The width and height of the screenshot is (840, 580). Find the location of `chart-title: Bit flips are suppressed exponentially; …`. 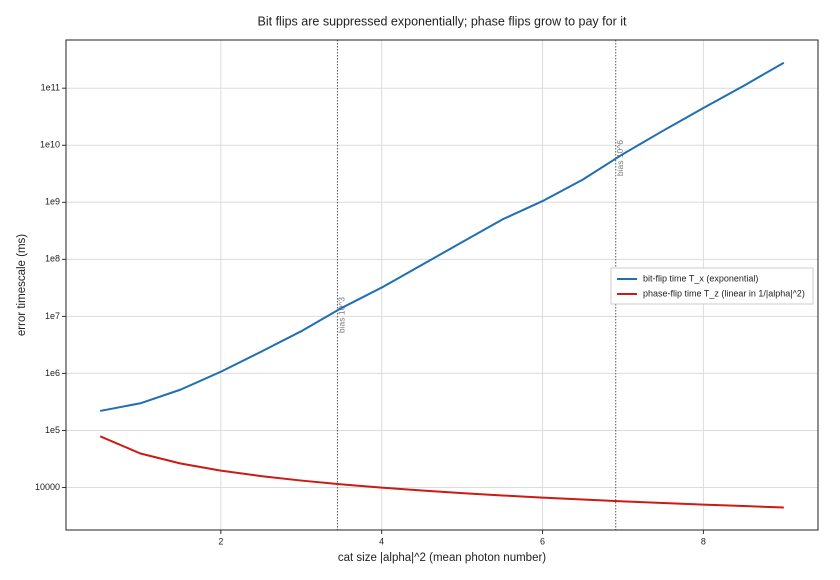

chart-title: Bit flips are suppressed exponentially; … is located at coordinates (442, 21).